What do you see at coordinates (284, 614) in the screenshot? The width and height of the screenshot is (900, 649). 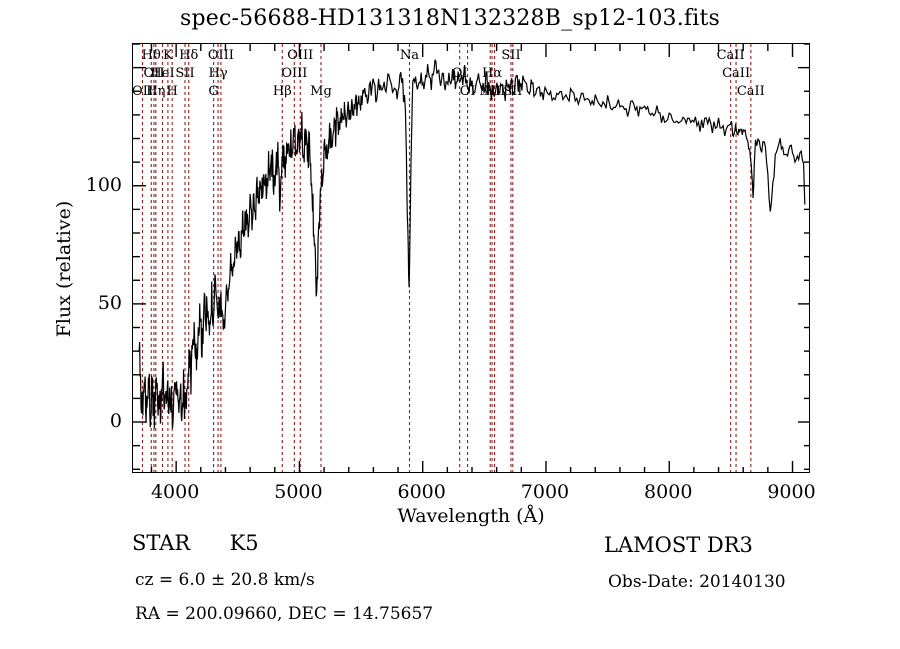 I see `coordinates-label: RA = 200.09660, DEC = 14.75657` at bounding box center [284, 614].